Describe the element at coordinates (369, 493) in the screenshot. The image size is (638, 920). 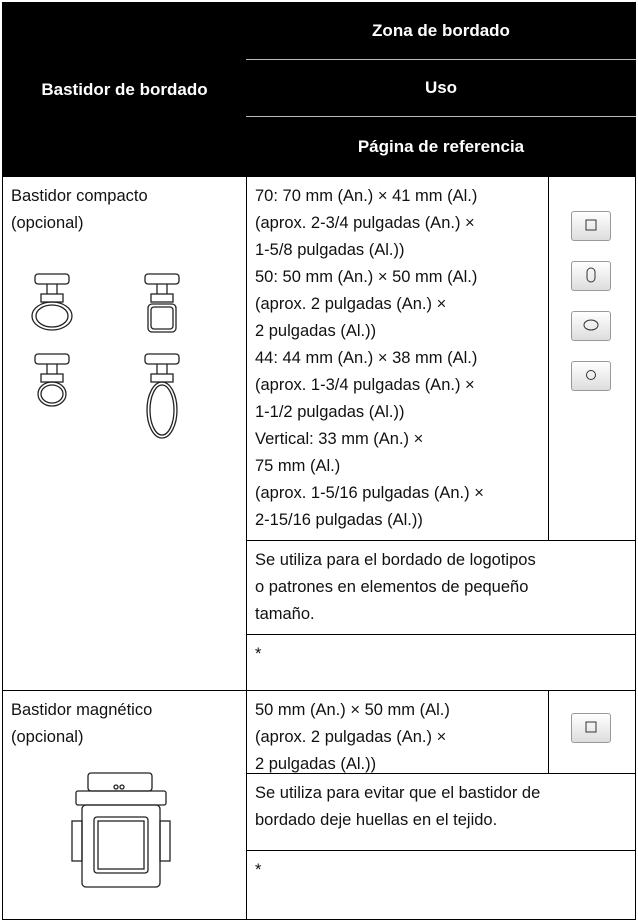
I see `text-line: (aprox. 1-5/16 pulgadas (An.) ×` at that location.